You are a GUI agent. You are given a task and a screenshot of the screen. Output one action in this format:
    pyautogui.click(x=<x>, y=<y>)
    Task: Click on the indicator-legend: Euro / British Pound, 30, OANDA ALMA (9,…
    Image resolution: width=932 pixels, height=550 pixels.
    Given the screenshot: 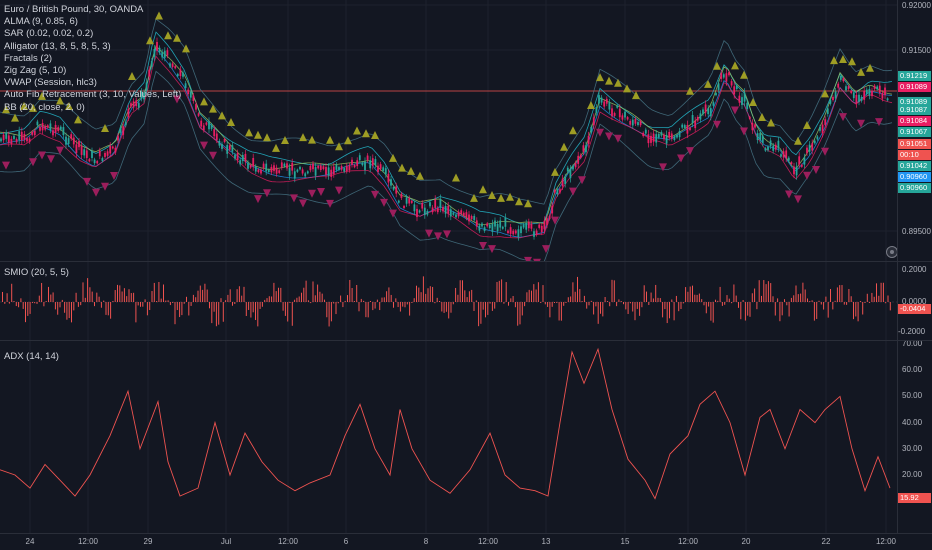 What is the action you would take?
    pyautogui.click(x=92, y=59)
    